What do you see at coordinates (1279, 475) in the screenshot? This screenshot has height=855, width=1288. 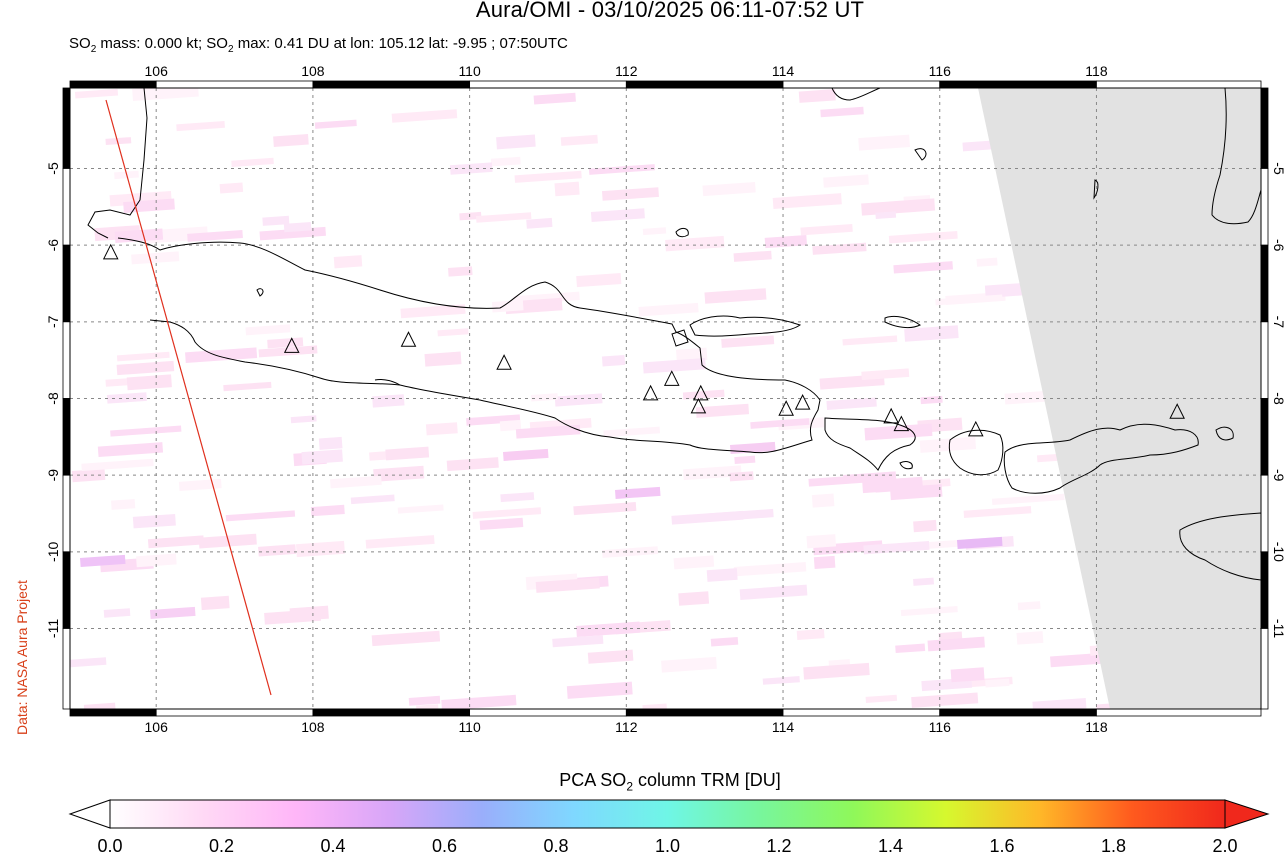 I see `lat-tick-label-right: -9` at bounding box center [1279, 475].